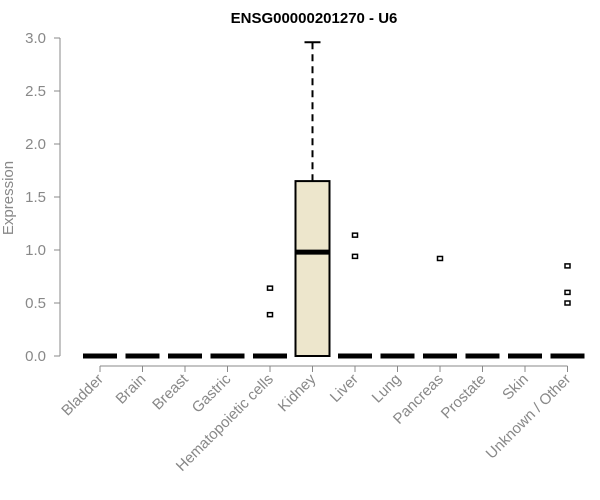 This screenshot has height=500, width=600. I want to click on box-liver, so click(355, 295).